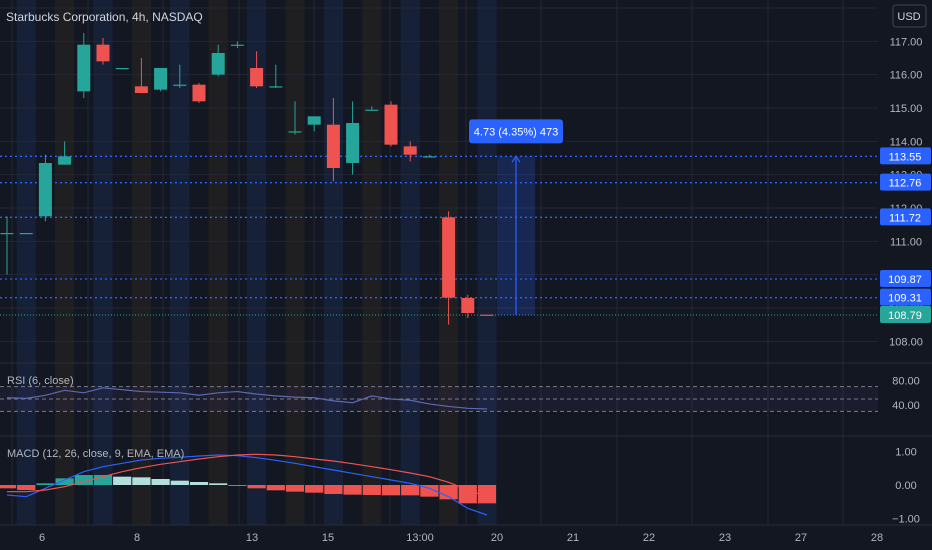 Image resolution: width=932 pixels, height=550 pixels. What do you see at coordinates (42, 538) in the screenshot?
I see `time-tick-label: 6` at bounding box center [42, 538].